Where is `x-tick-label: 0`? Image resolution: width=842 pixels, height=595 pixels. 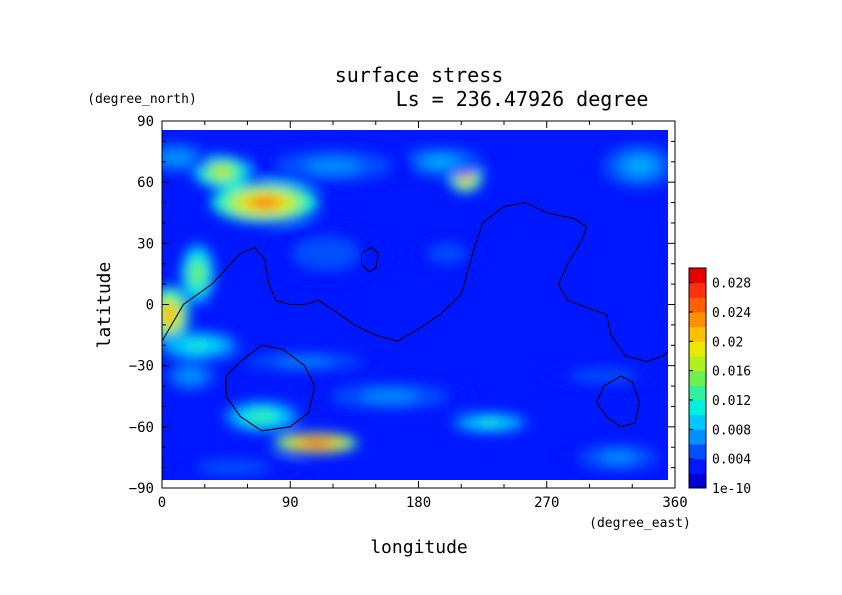 x-tick-label: 0 is located at coordinates (162, 503).